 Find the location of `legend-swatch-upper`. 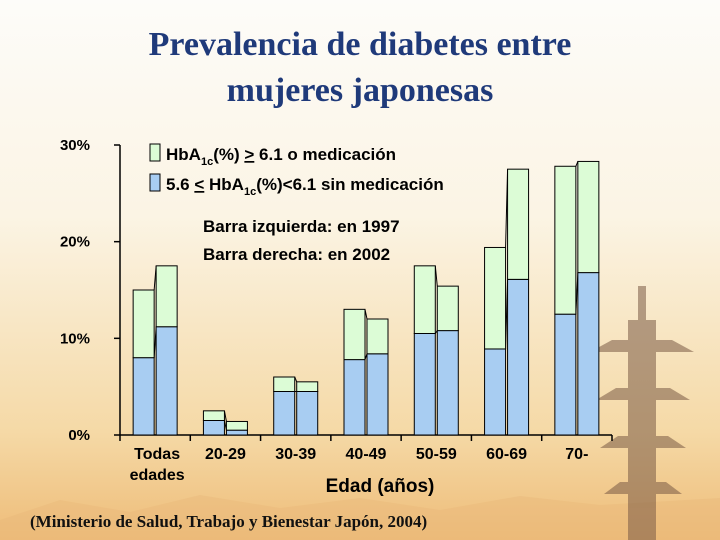

legend-swatch-upper is located at coordinates (155, 152).